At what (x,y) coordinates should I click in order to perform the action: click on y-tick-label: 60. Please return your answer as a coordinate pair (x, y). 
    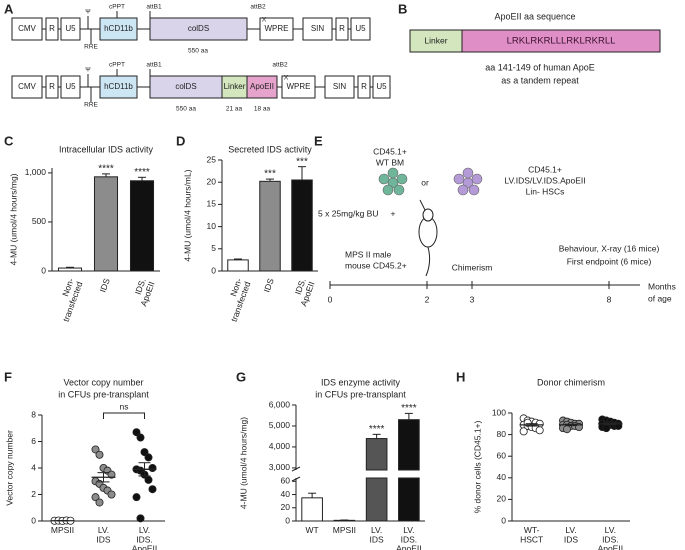
    Looking at the image, I should click on (286, 481).